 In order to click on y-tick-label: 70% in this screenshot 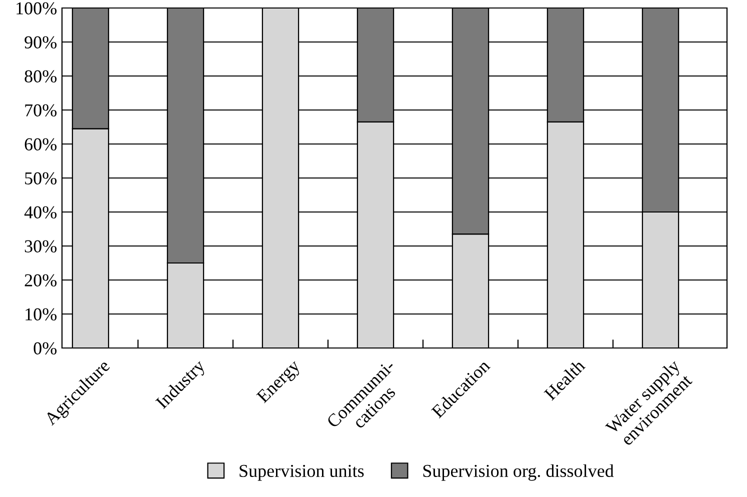, I will do `click(41, 110)`.